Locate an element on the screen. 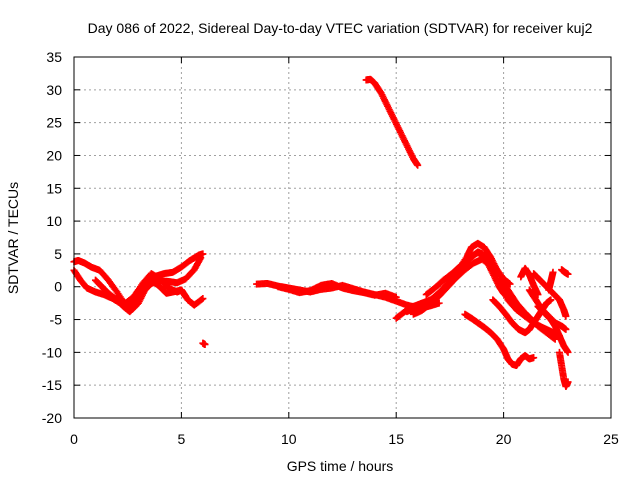 Image resolution: width=640 pixels, height=480 pixels. x-tick-label: 15 is located at coordinates (396, 439).